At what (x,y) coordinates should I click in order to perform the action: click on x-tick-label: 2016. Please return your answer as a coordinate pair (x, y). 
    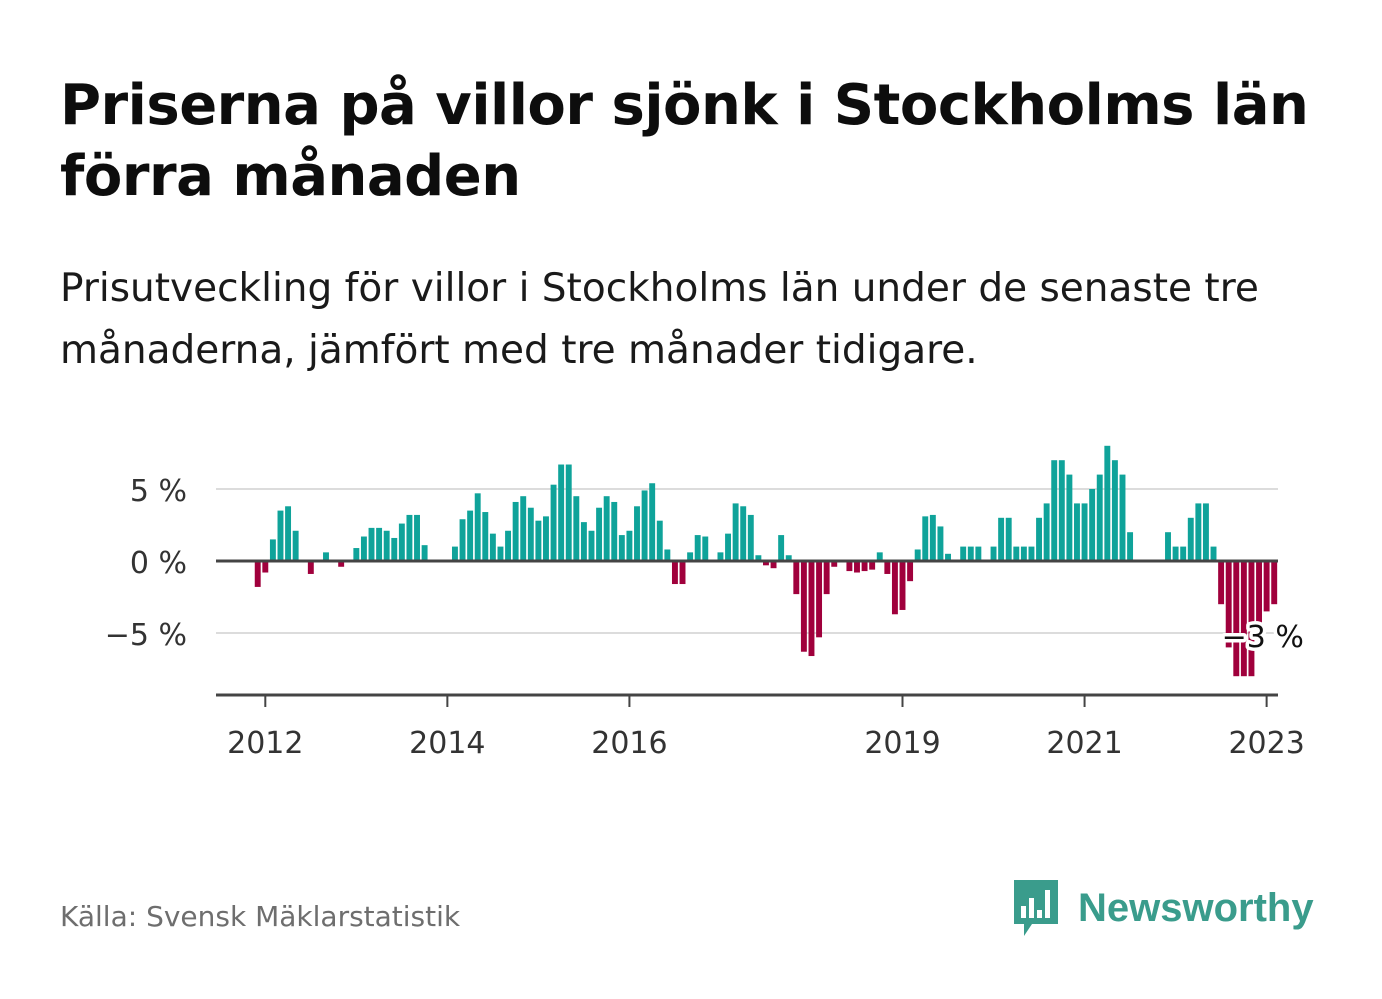
    Looking at the image, I should click on (629, 743).